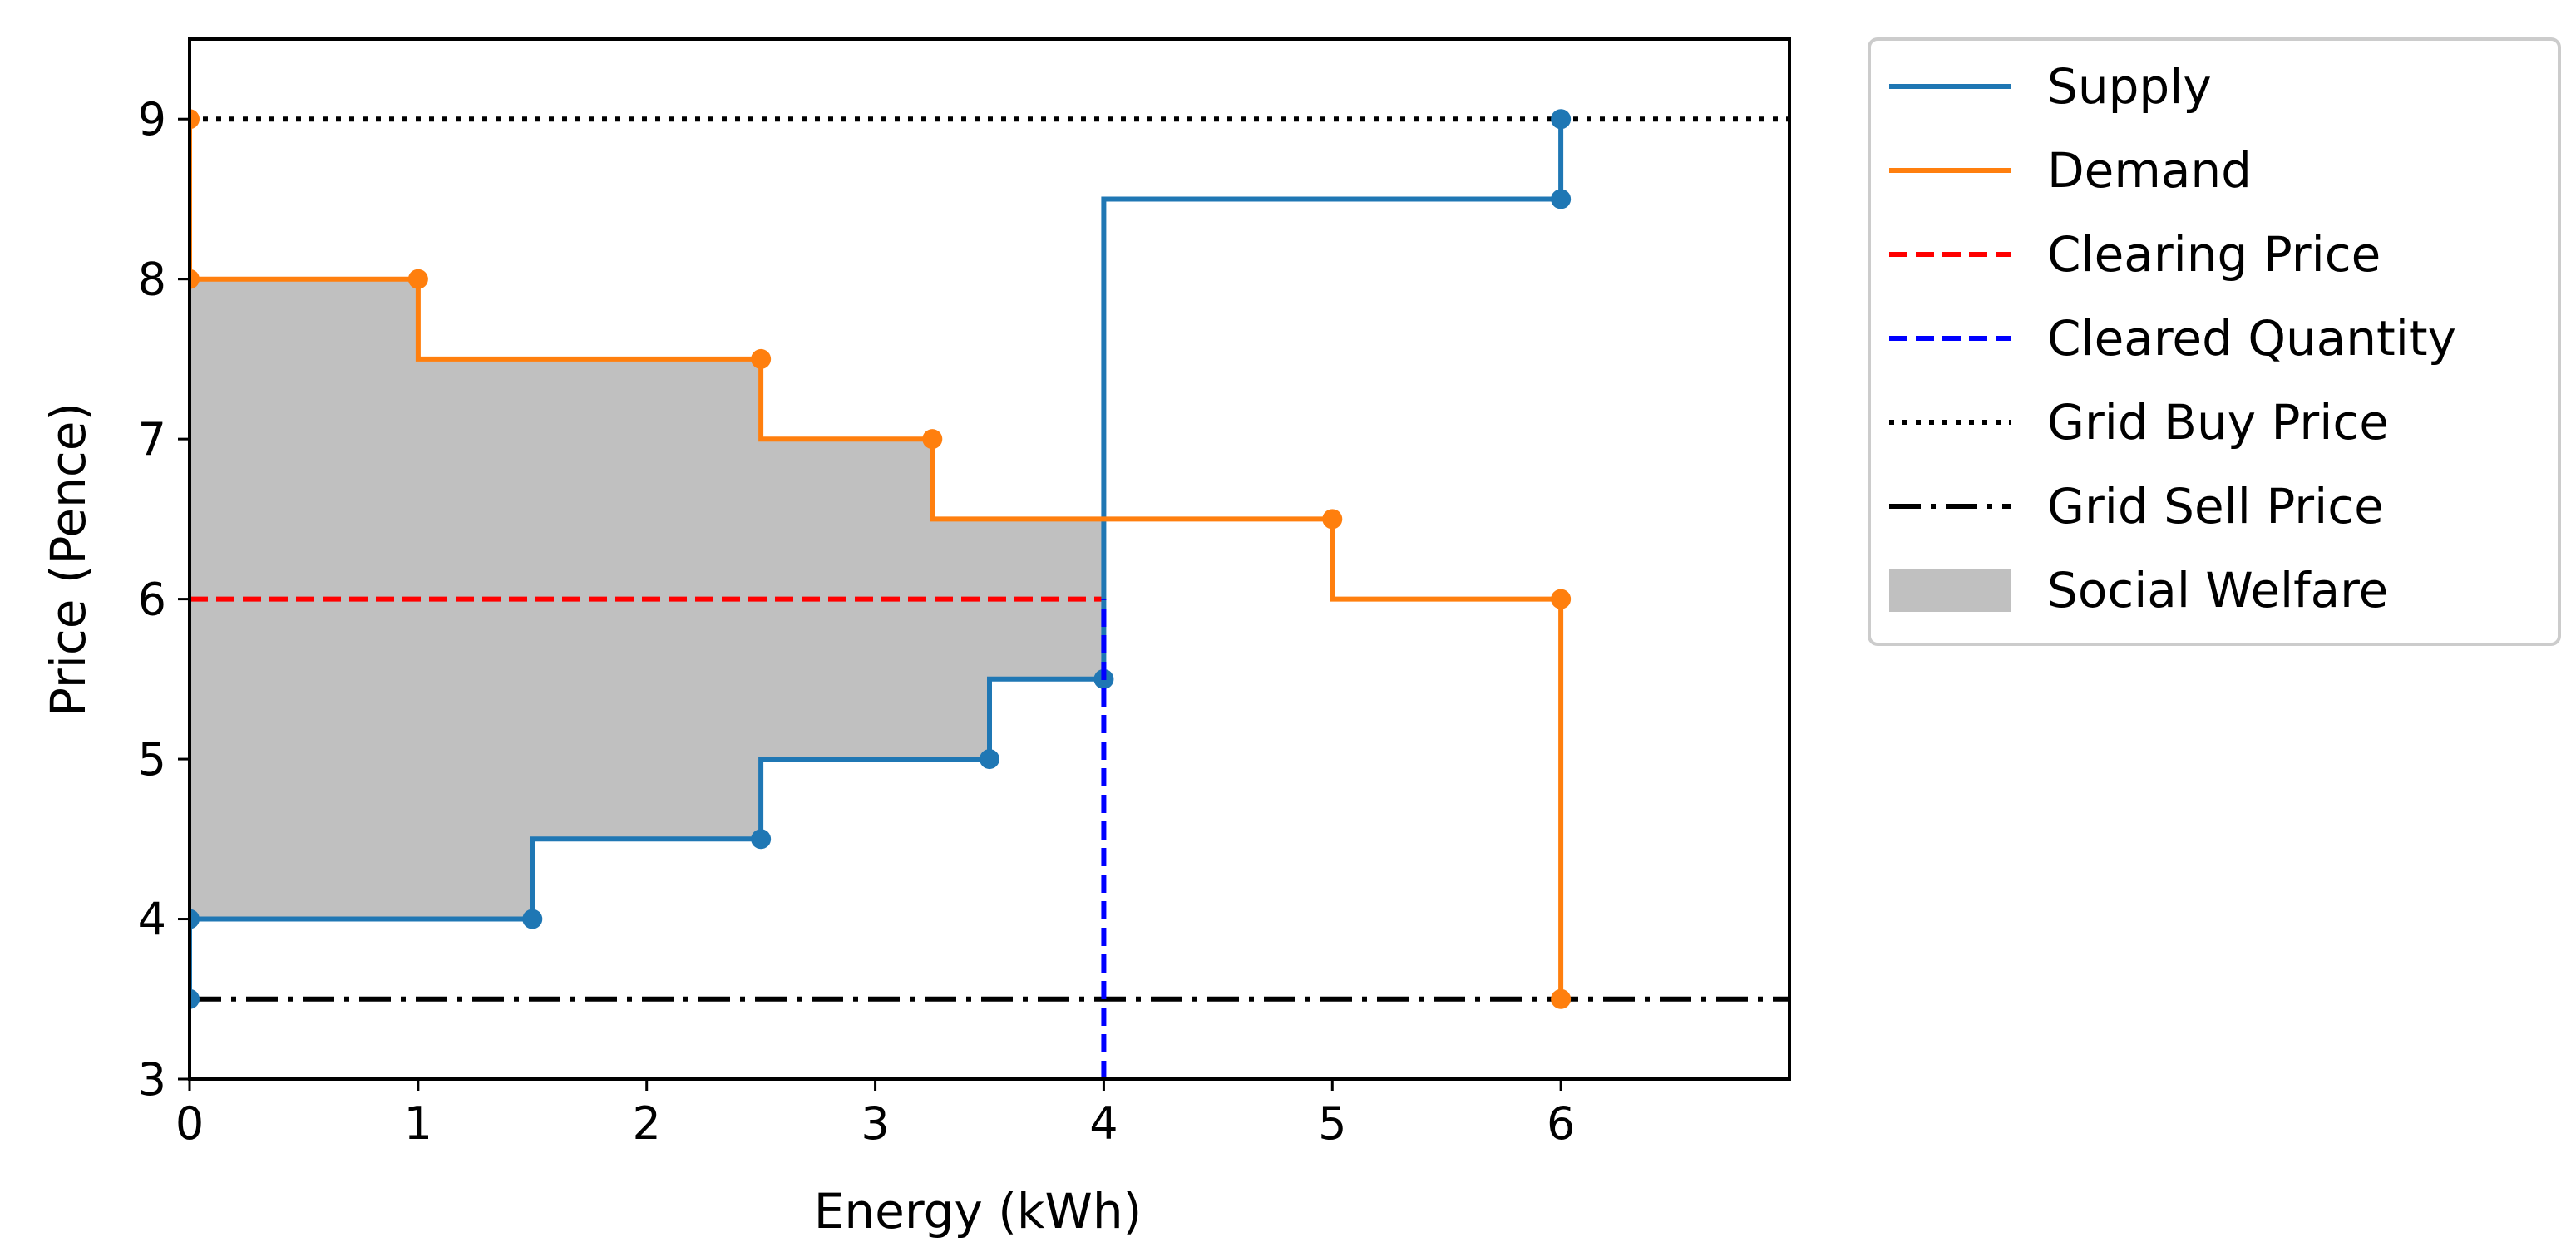 This screenshot has width=2576, height=1247. Describe the element at coordinates (152, 600) in the screenshot. I see `y-tick-label: 6` at that location.